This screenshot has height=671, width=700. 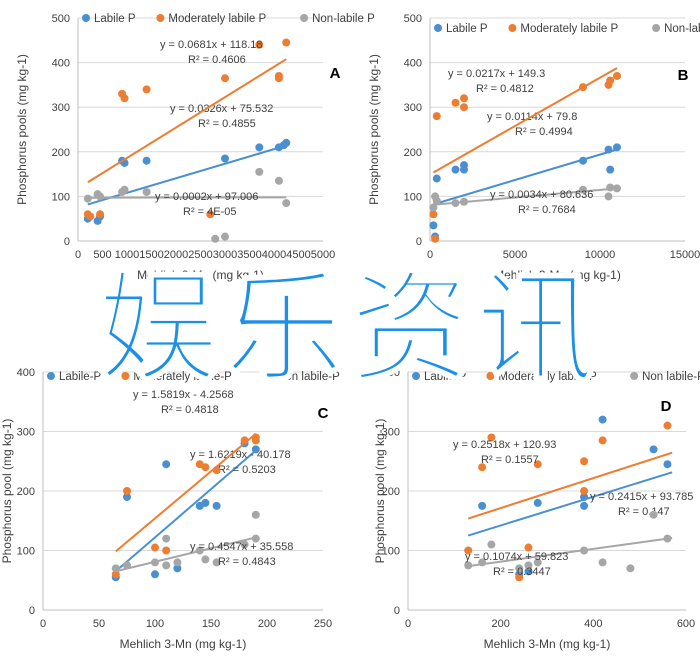 I want to click on trend-r-squared: R² = 0.3447, so click(x=522, y=572).